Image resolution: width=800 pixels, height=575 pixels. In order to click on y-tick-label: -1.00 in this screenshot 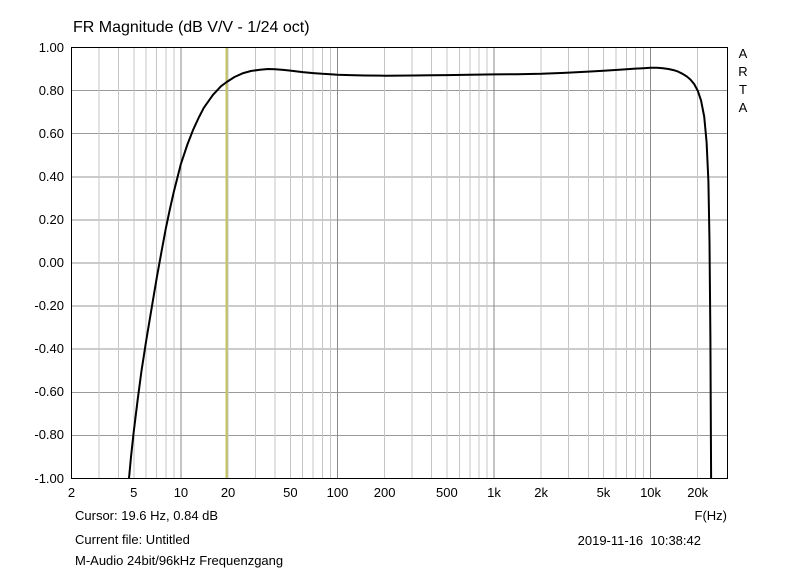, I will do `click(49, 478)`.